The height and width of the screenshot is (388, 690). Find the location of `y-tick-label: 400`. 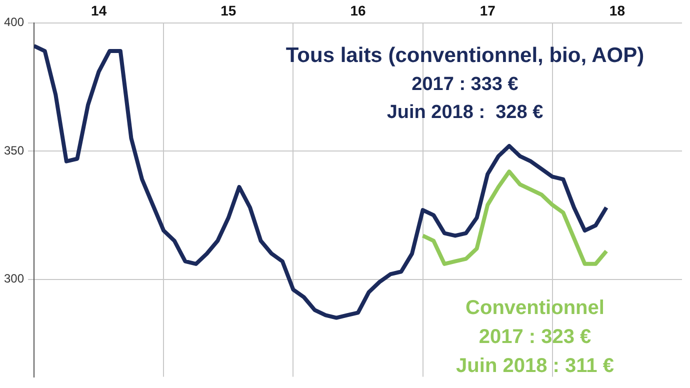

y-tick-label: 400 is located at coordinates (14, 22).